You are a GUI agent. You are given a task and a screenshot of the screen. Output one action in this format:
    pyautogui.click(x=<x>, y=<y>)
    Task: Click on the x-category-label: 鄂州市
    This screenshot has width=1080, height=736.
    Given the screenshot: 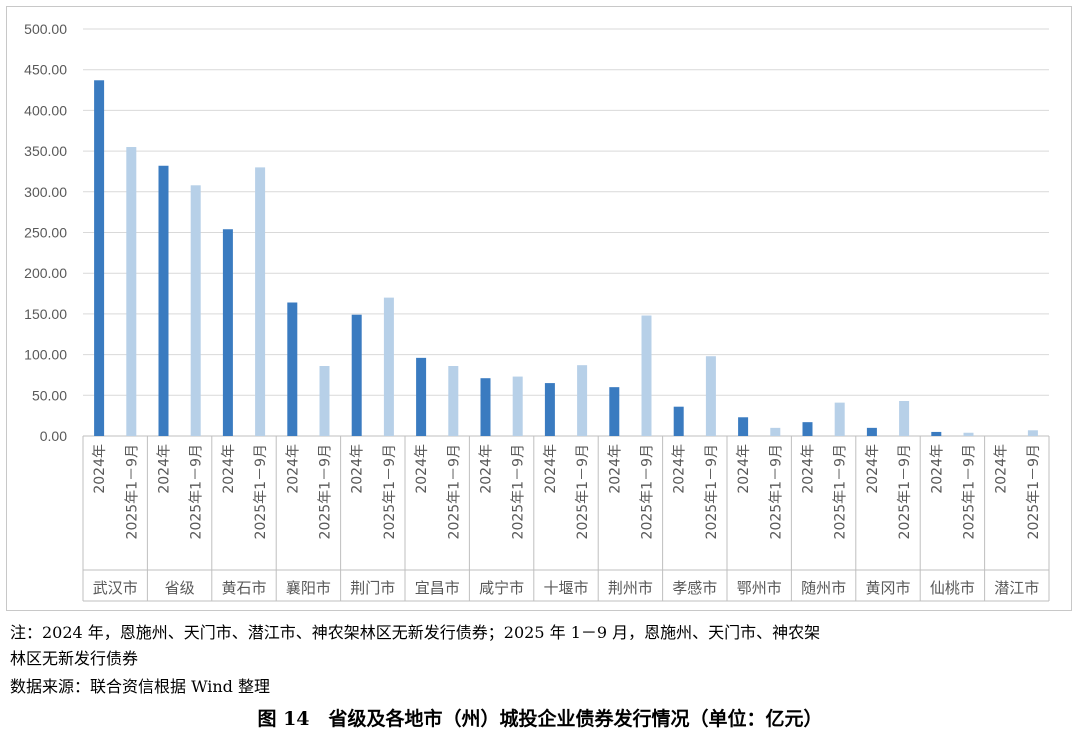 What is the action you would take?
    pyautogui.click(x=759, y=588)
    